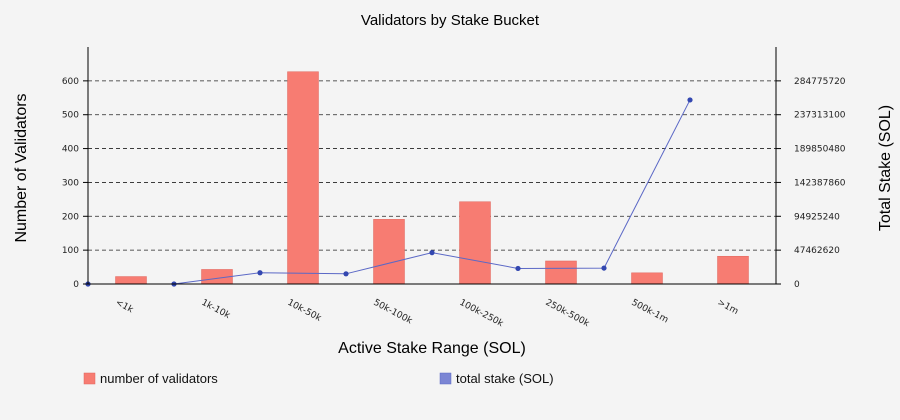  Describe the element at coordinates (125, 307) in the screenshot. I see `x-tick-label: <1k` at that location.